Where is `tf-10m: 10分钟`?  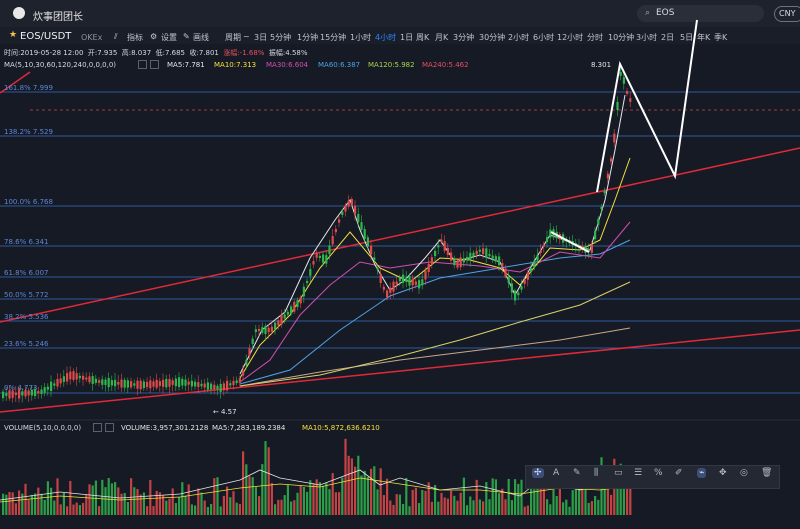 tf-10m: 10分钟 is located at coordinates (621, 37).